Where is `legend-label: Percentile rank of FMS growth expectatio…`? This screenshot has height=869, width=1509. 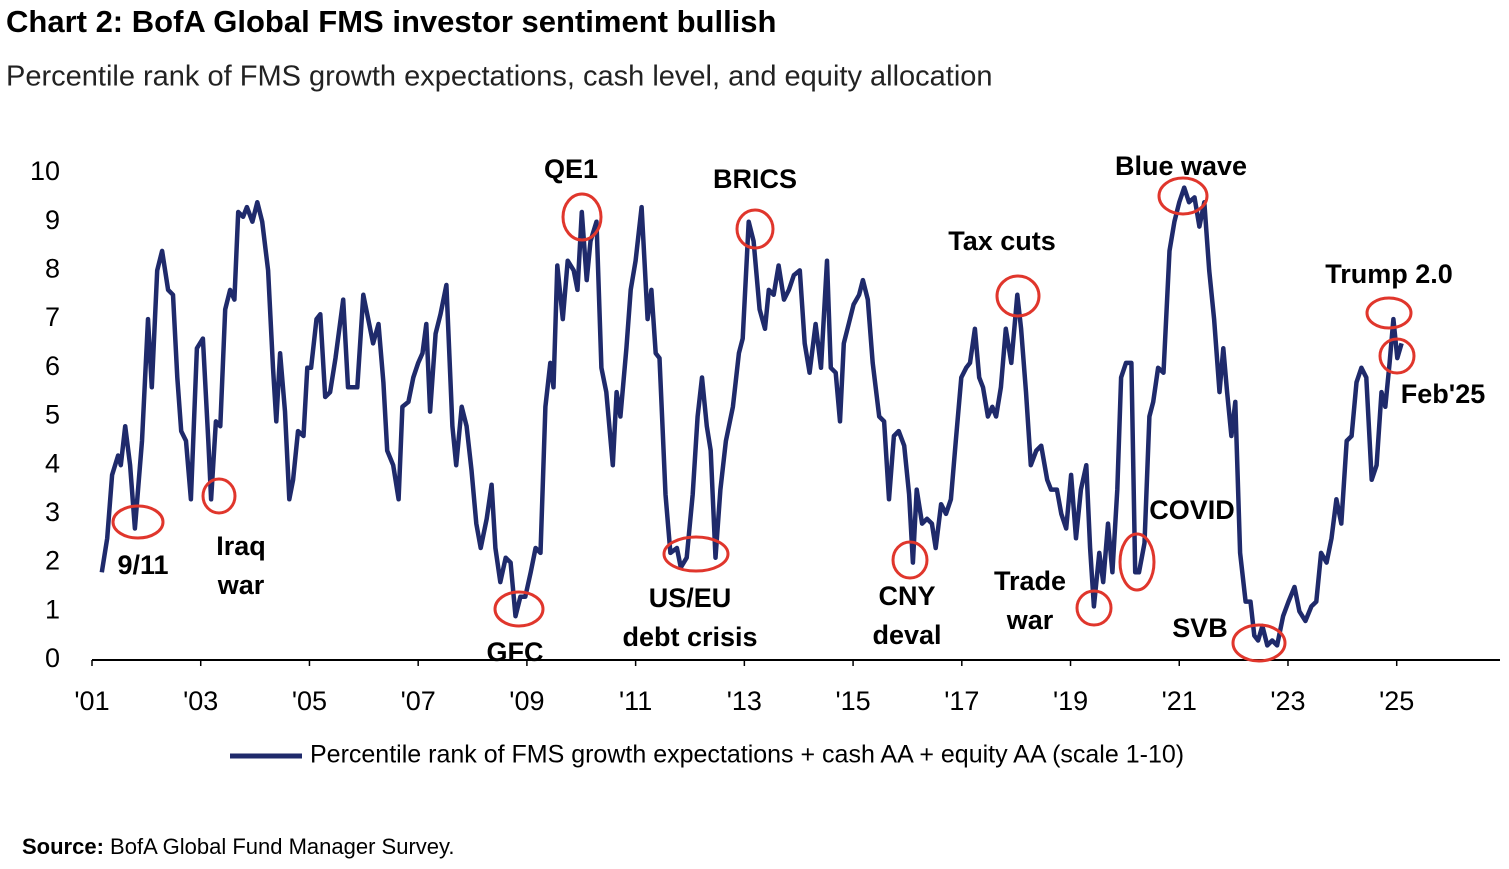
legend-label: Percentile rank of FMS growth expectatio… is located at coordinates (747, 755).